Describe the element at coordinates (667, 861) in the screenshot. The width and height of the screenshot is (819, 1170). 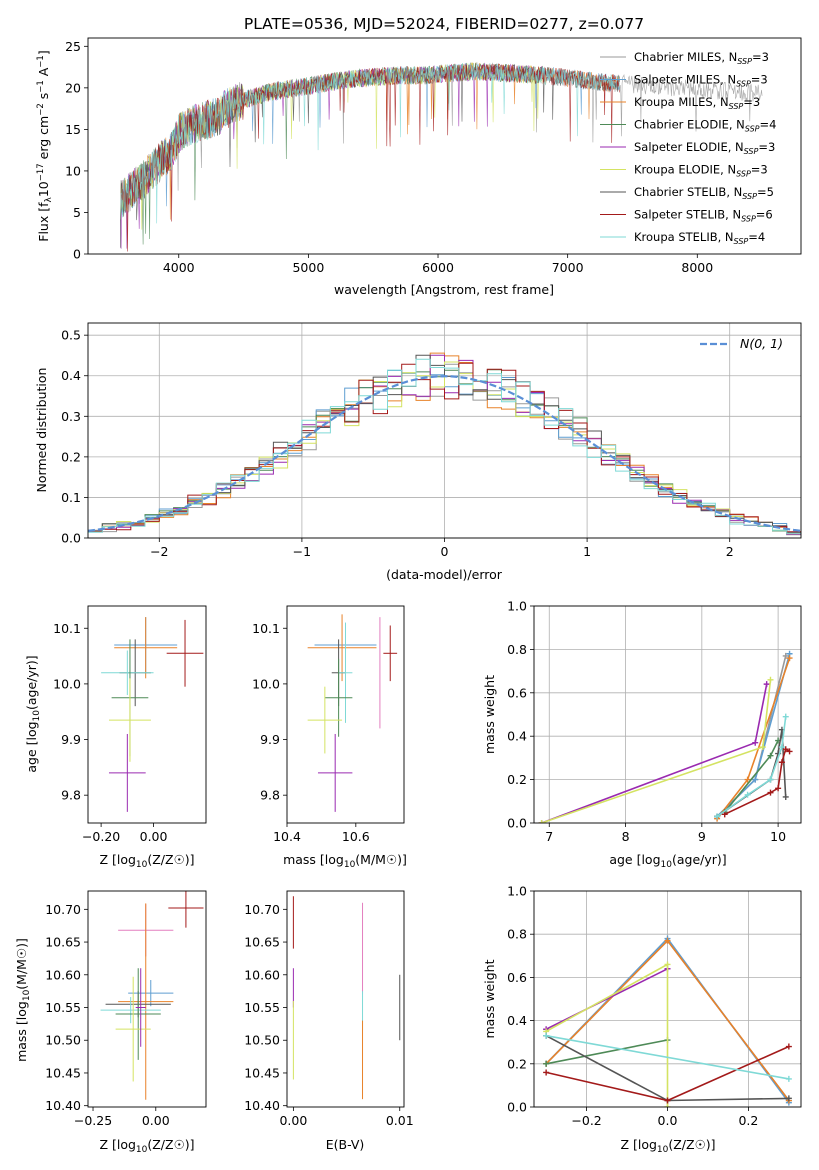
I see `x-axis-label: age [log10(age/yr)]` at that location.